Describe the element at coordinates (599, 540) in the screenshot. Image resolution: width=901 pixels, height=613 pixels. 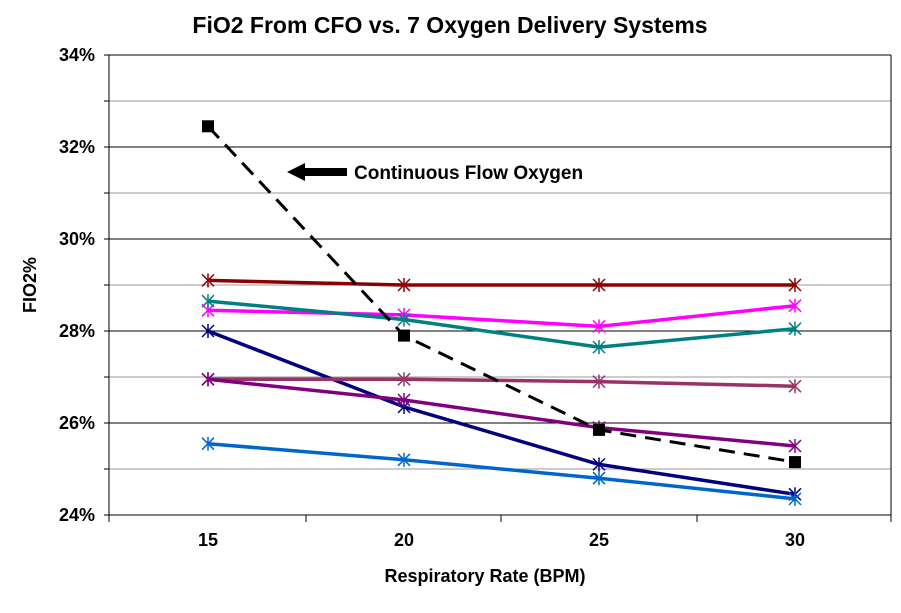
I see `x-tick-label: 25` at that location.